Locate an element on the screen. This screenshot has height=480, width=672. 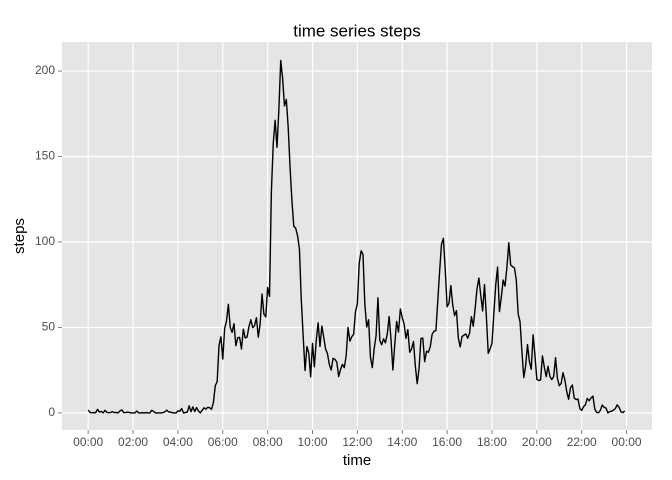
y-tick-label: 200 is located at coordinates (45, 70).